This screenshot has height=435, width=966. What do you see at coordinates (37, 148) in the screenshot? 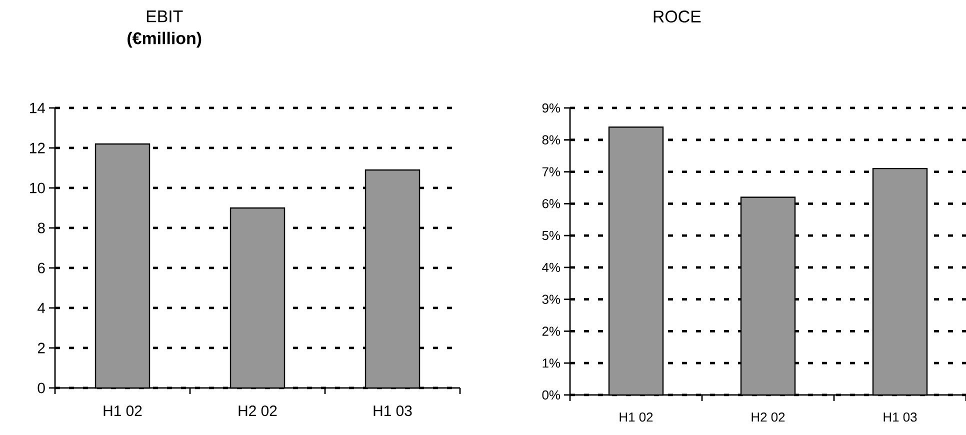
I see `y-tick-label: 12` at bounding box center [37, 148].